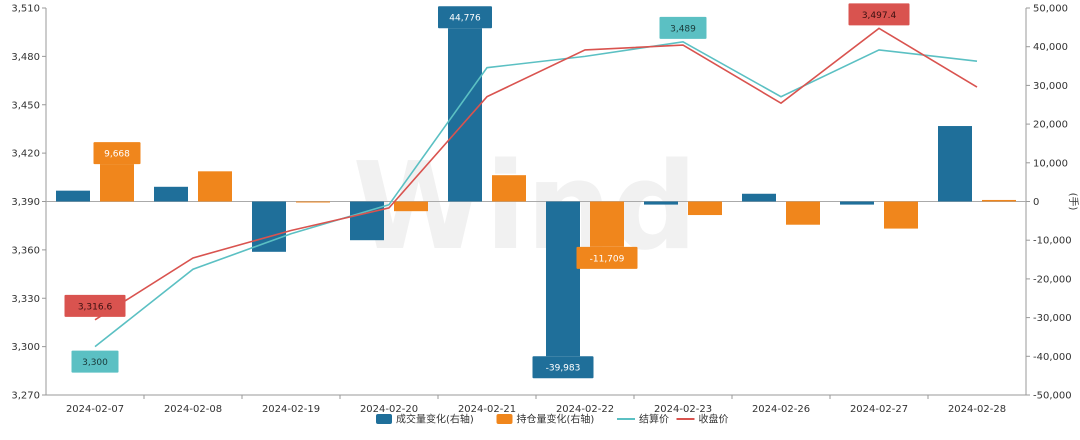 The image size is (1080, 440). Describe the element at coordinates (25, 250) in the screenshot. I see `left-tick-label: 3,360` at that location.